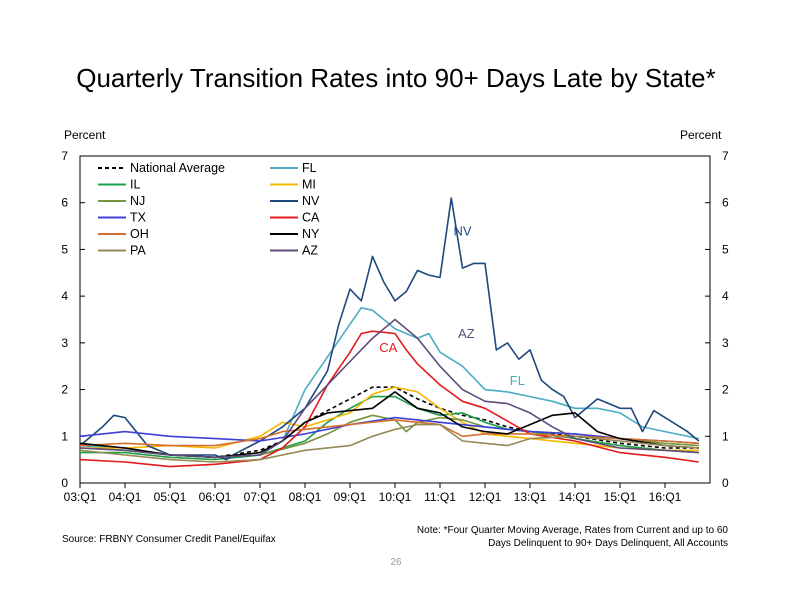 The width and height of the screenshot is (792, 612). I want to click on x-tick-label: 16:Q1, so click(665, 497).